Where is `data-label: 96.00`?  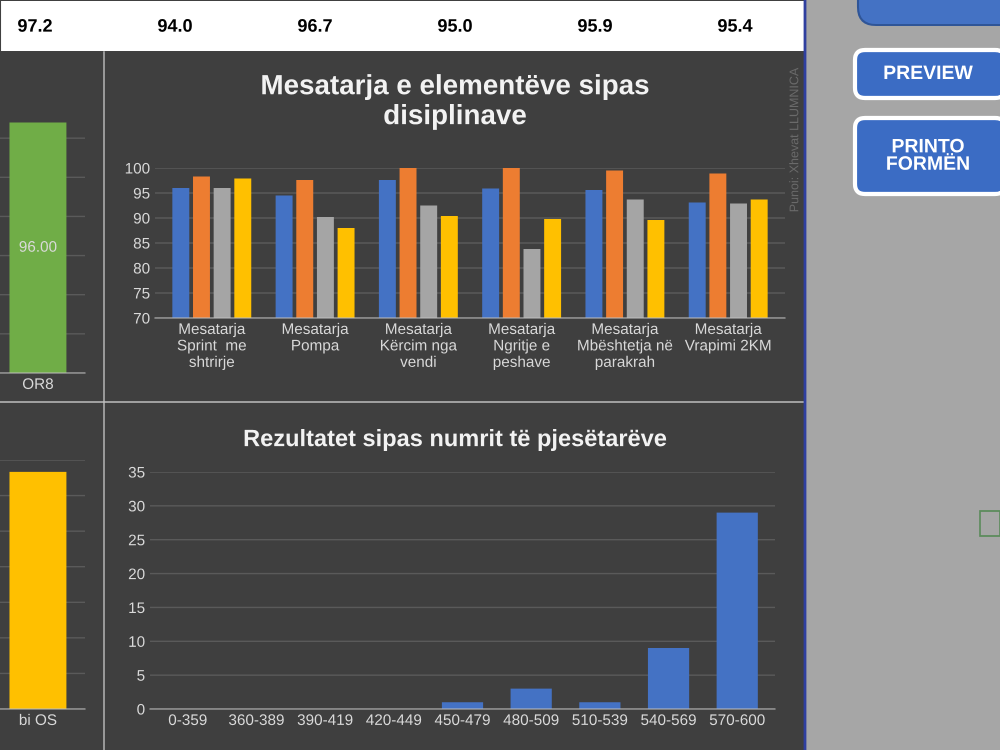 data-label: 96.00 is located at coordinates (38, 246).